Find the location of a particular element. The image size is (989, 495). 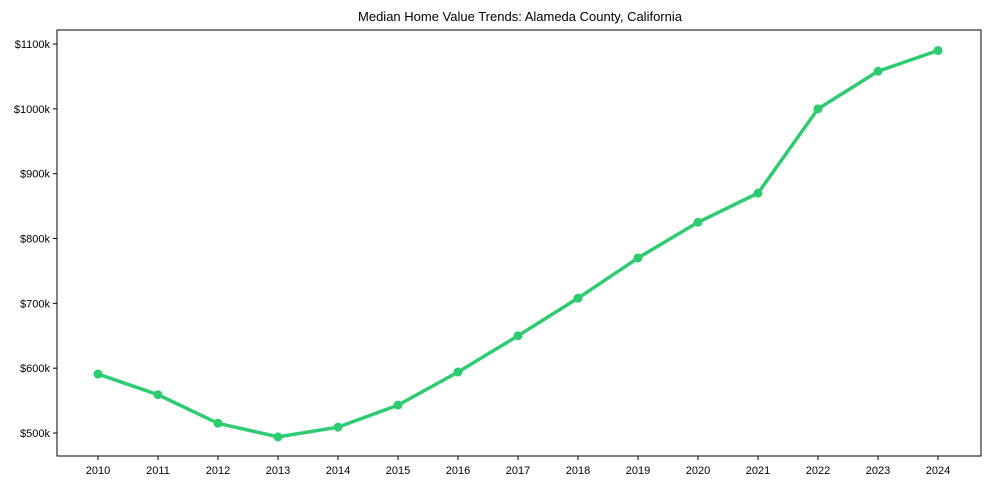

x-tick-label: 2012 is located at coordinates (218, 471).